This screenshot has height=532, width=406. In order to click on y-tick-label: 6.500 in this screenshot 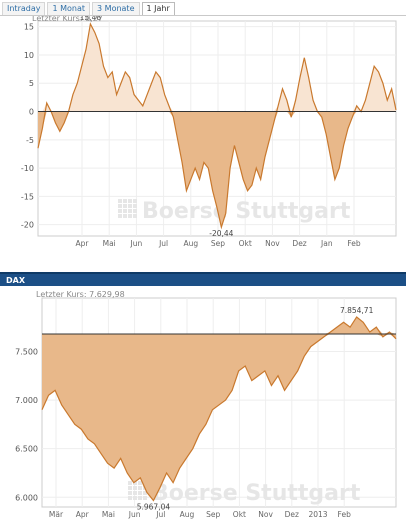, I will do `click(26, 449)`.